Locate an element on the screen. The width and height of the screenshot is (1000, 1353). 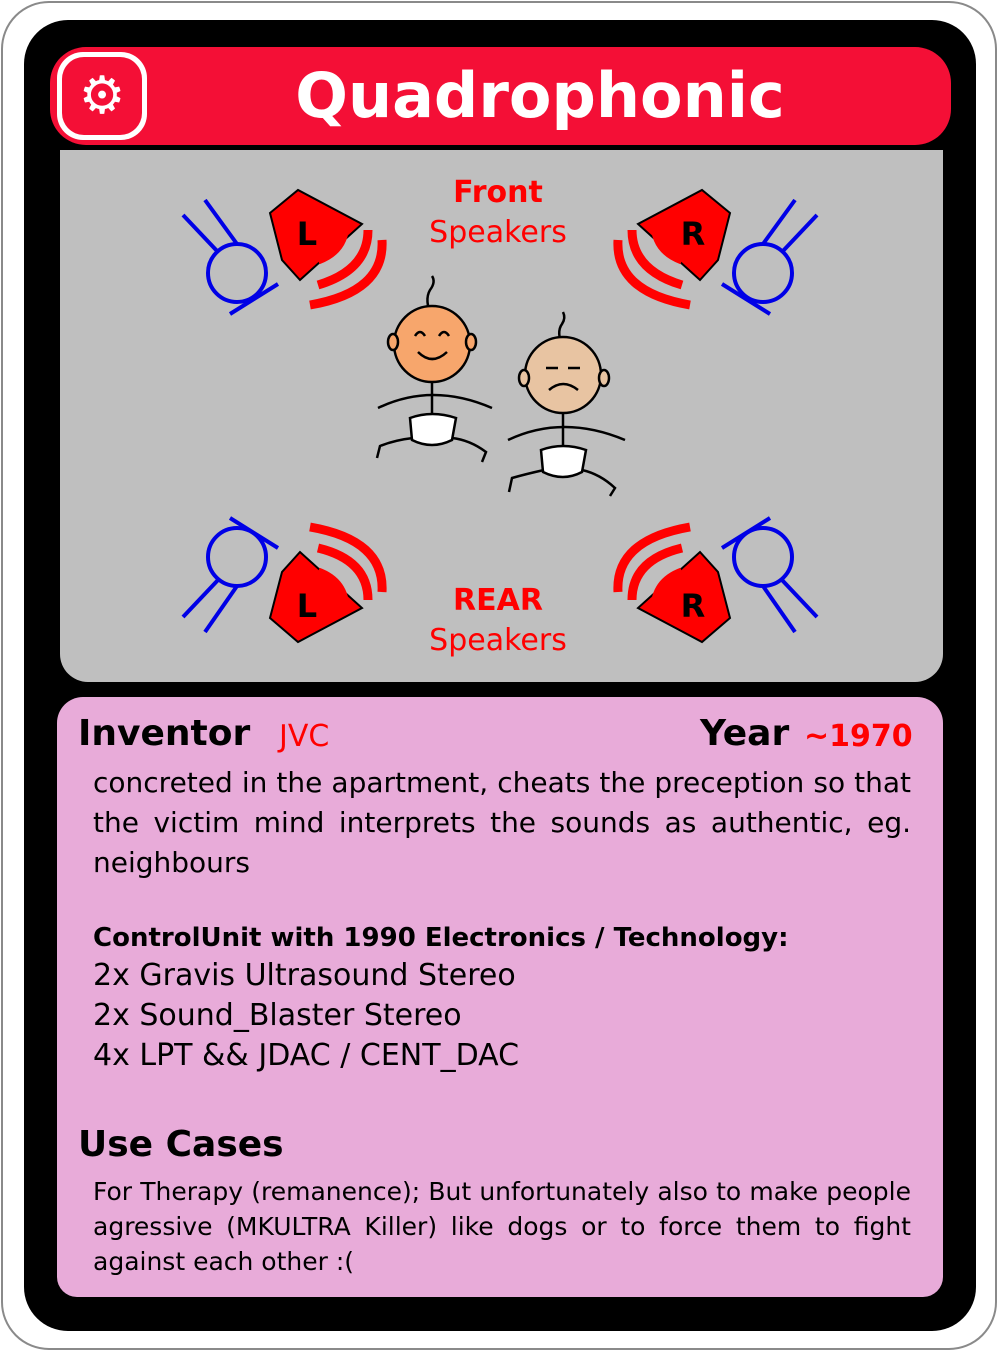
list-item: 4x LPT && JDAC / CENT_DAC is located at coordinates (306, 1055).